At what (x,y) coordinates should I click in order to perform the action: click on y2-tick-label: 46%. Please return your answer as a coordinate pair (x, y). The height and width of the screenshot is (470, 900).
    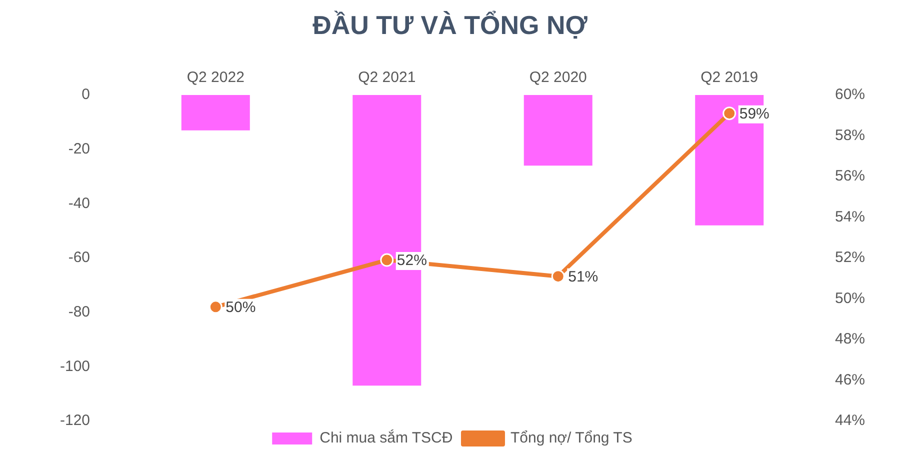
    Looking at the image, I should click on (850, 379).